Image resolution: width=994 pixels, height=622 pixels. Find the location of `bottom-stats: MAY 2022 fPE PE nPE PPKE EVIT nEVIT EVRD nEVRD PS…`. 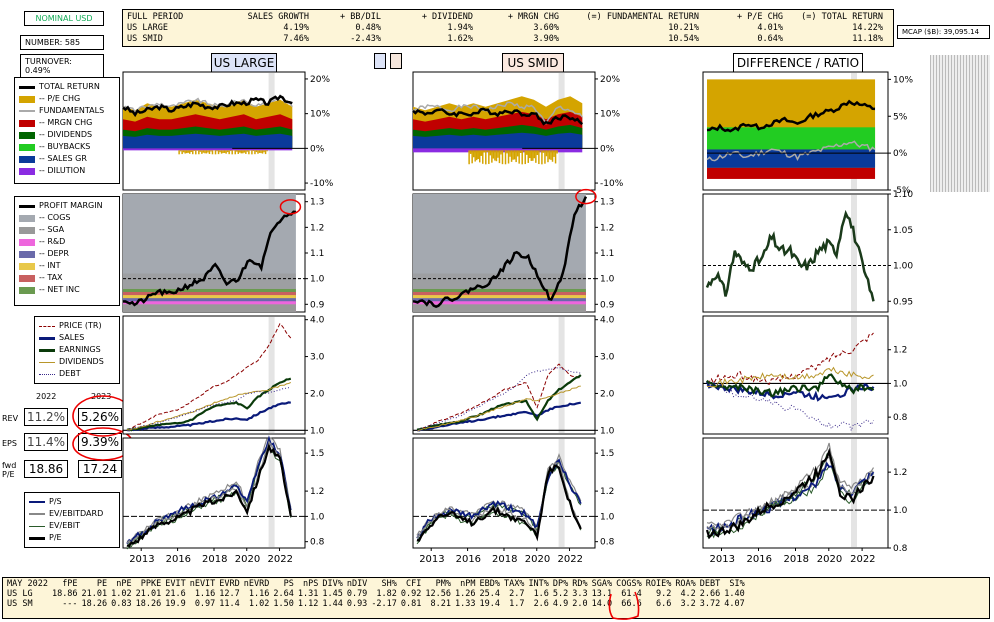

bottom-stats: MAY 2022 fPE PE nPE PPKE EVIT nEVIT EVRD nEVRD PS… is located at coordinates (496, 598).